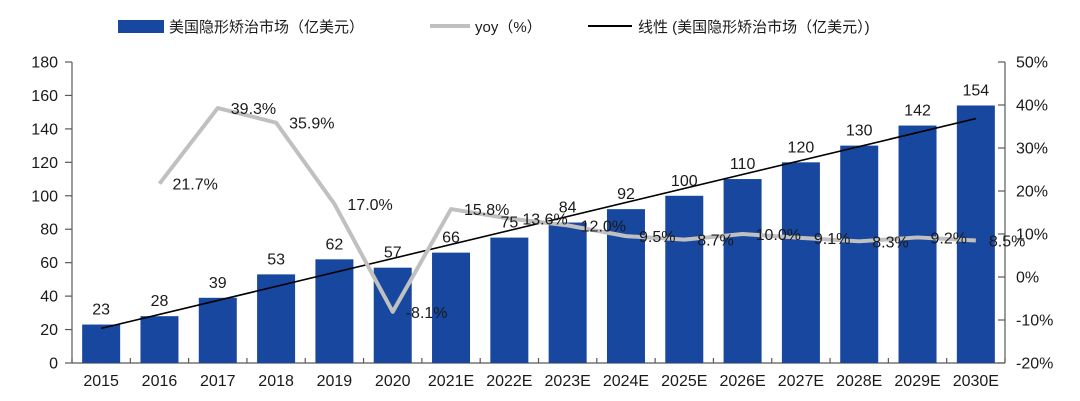 This screenshot has height=401, width=1080. Describe the element at coordinates (450, 26) in the screenshot. I see `line-swatch-icon` at that location.